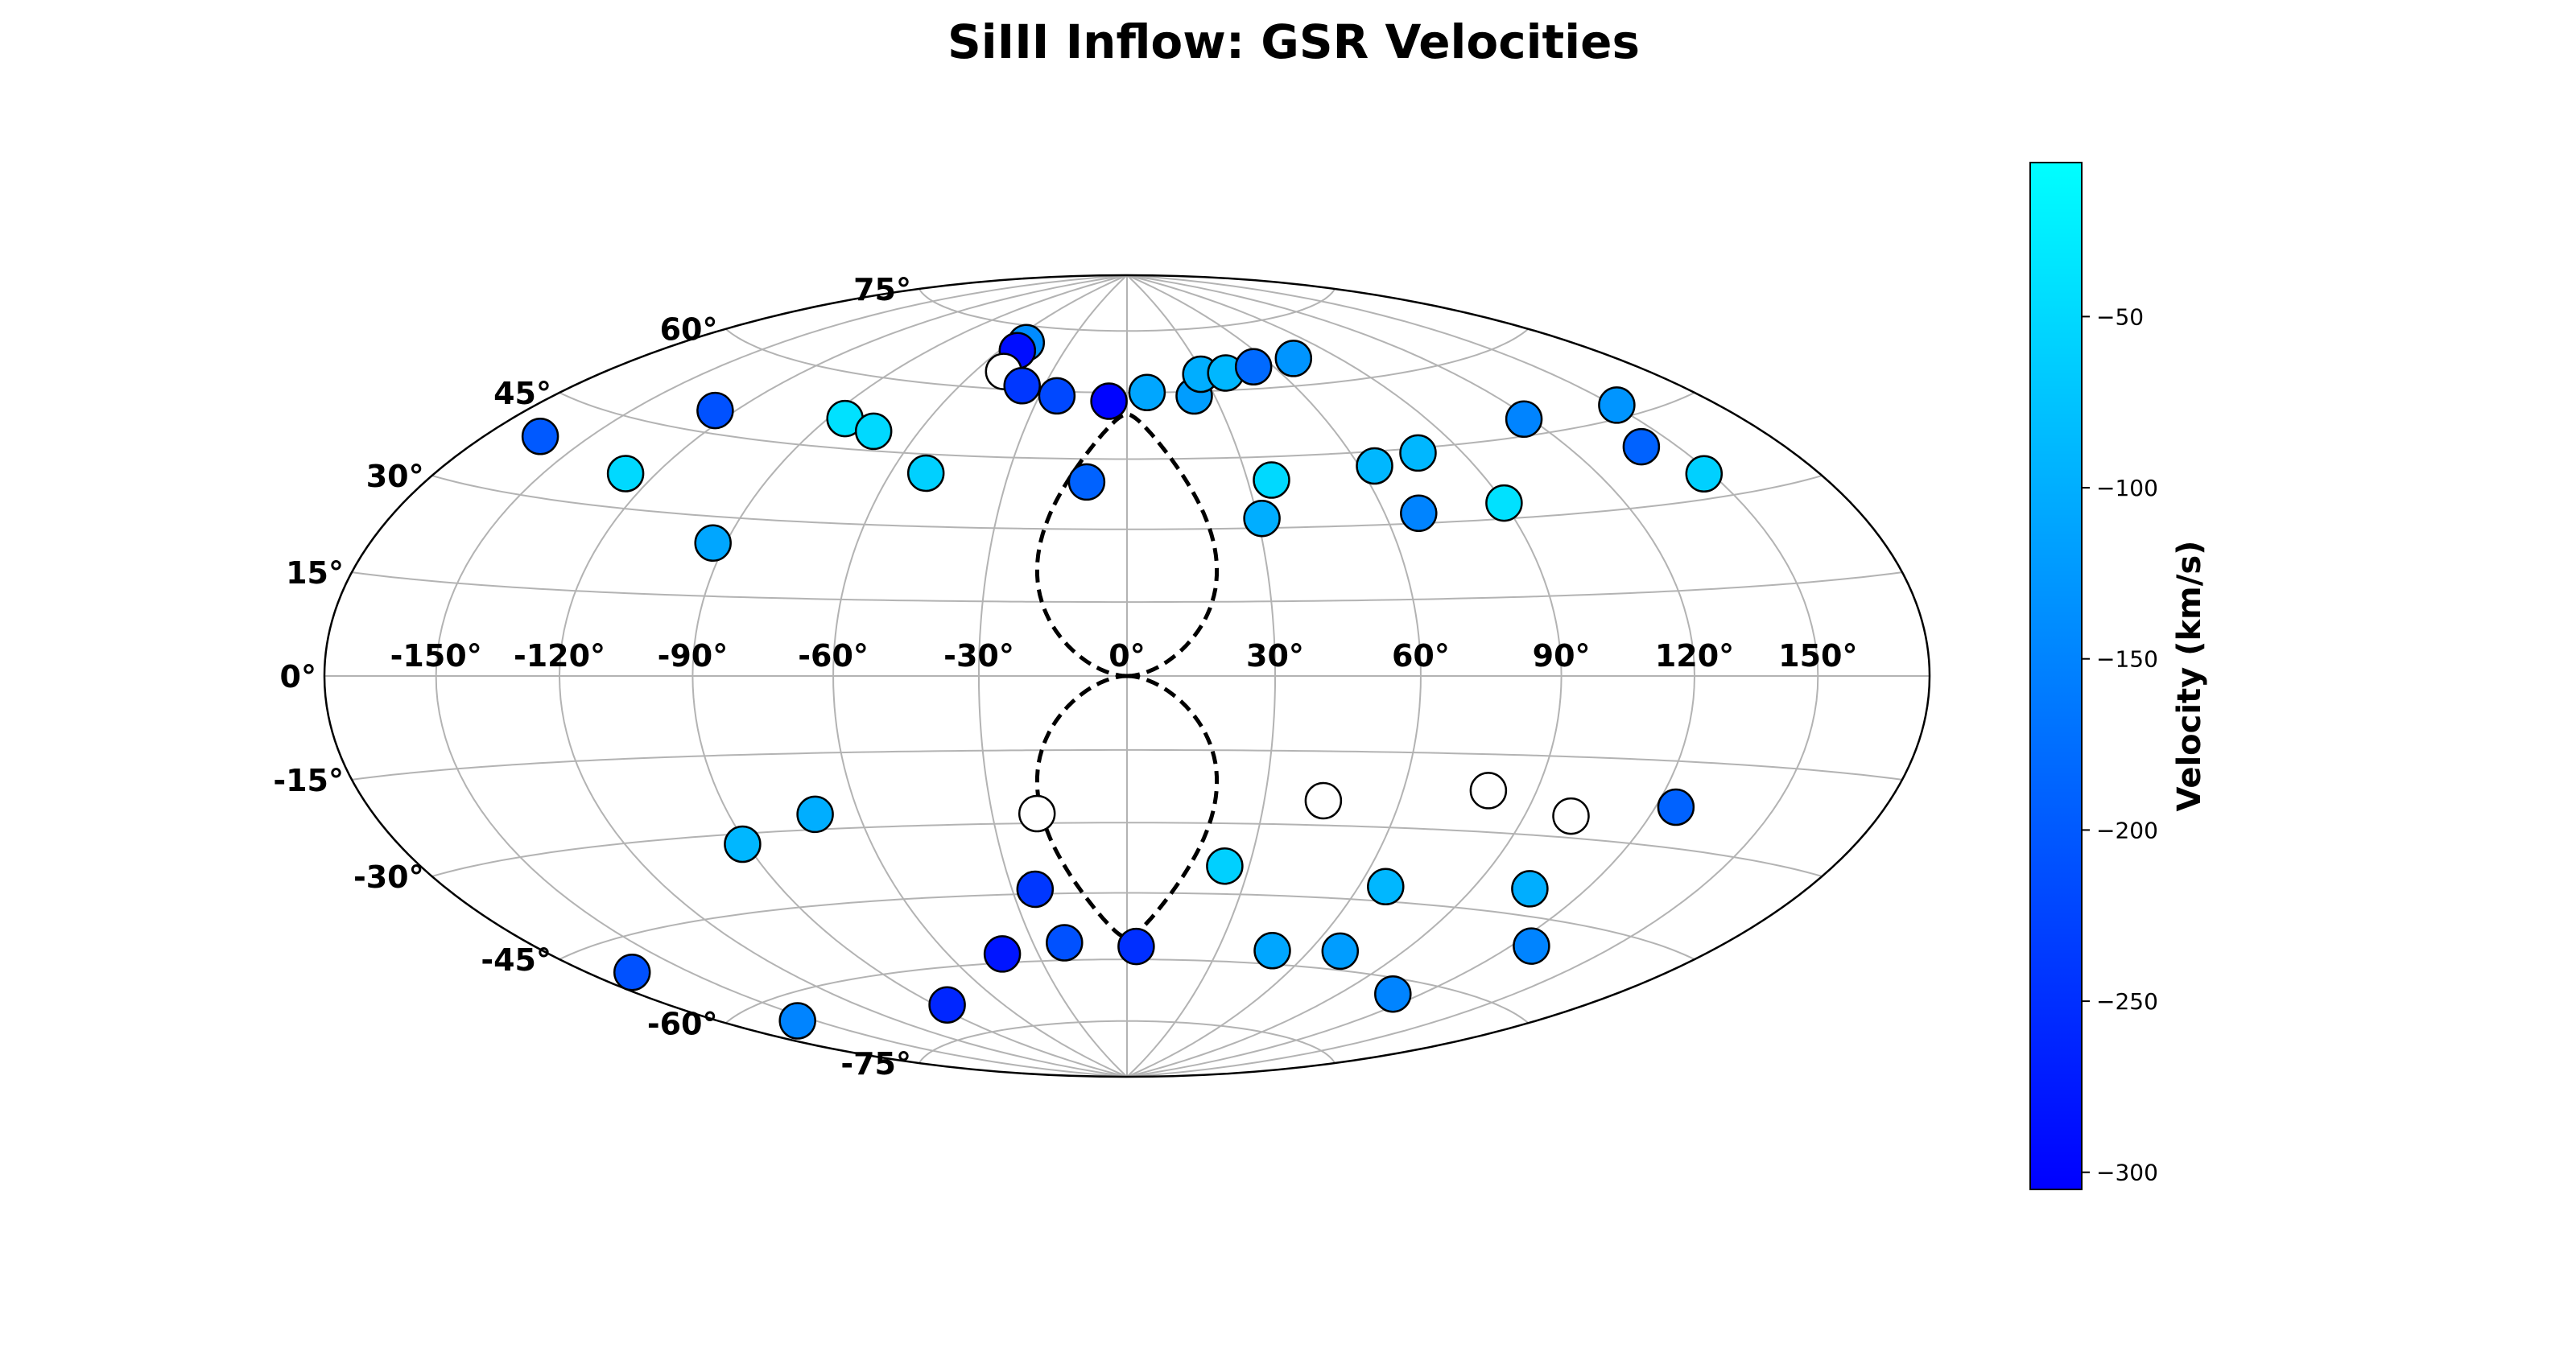  What do you see at coordinates (882, 289) in the screenshot?
I see `latitude-tick-label: 75°` at bounding box center [882, 289].